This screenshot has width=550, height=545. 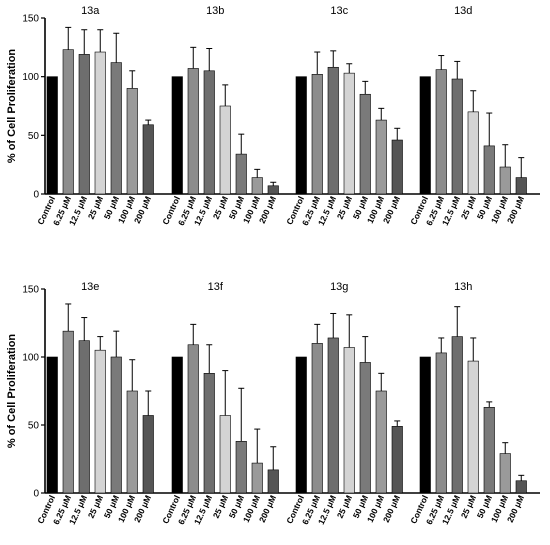 What do you see at coordinates (463, 11) in the screenshot?
I see `panel-title: 13d` at bounding box center [463, 11].